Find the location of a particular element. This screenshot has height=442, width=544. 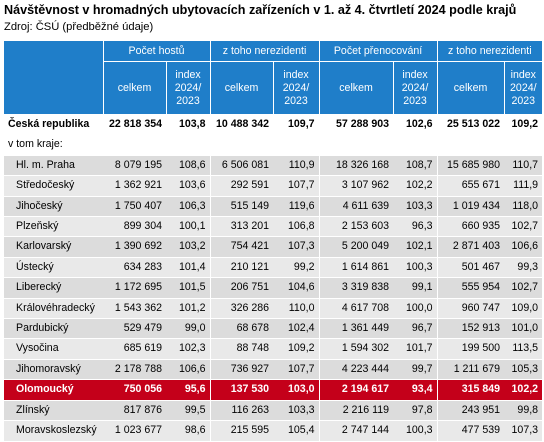

cell: 101,2 is located at coordinates (188, 309).